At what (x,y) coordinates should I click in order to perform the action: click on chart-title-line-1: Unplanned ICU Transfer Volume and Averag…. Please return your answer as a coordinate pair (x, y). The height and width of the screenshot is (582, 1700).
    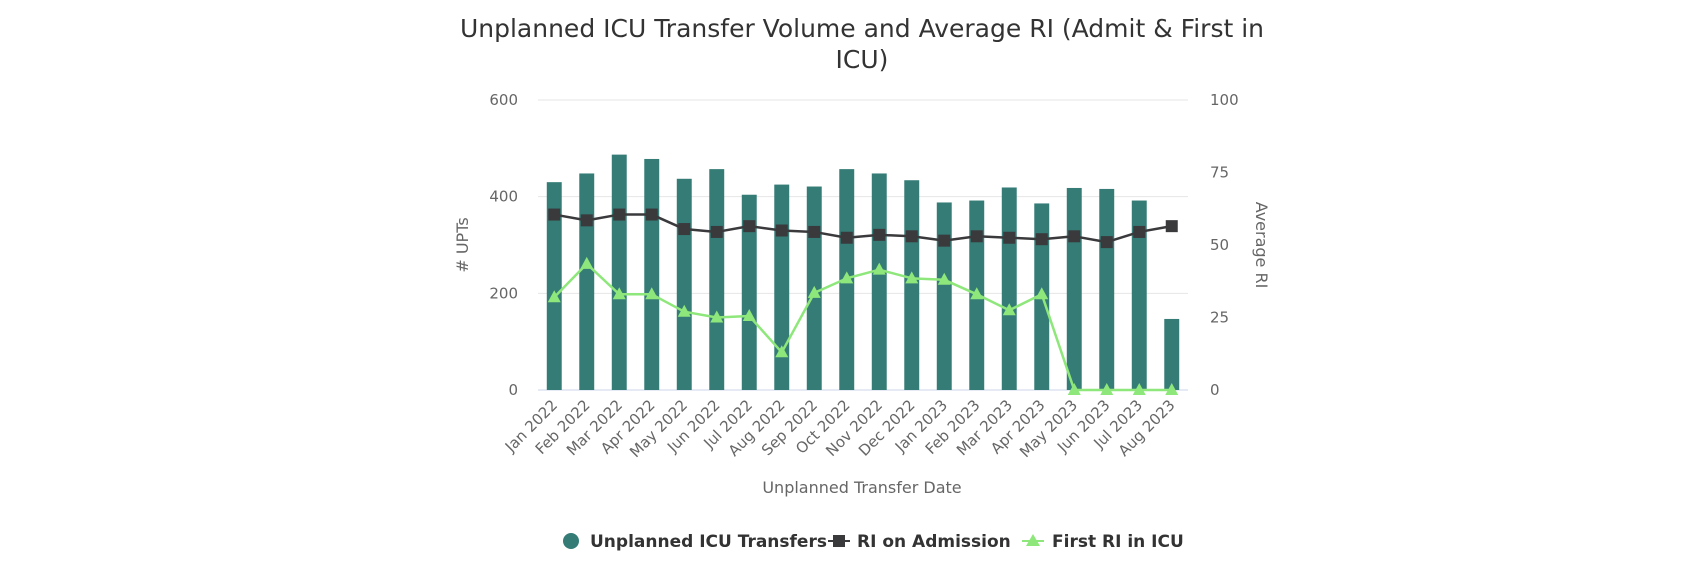
    Looking at the image, I should click on (862, 28).